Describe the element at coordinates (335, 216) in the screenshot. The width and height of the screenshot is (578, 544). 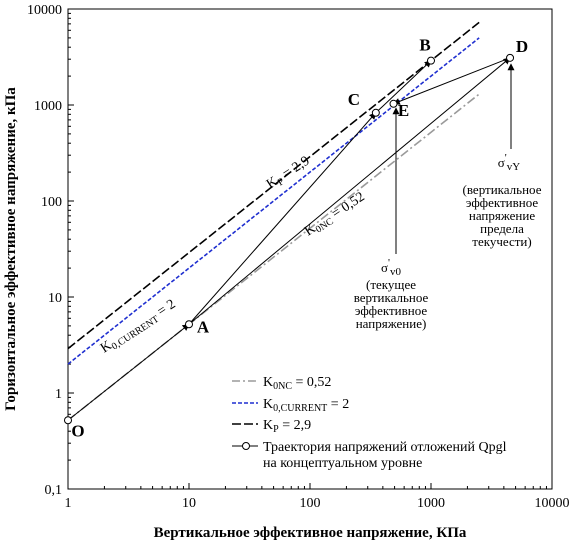
I see `line-label-k0nc: K0NC = 0,52` at that location.